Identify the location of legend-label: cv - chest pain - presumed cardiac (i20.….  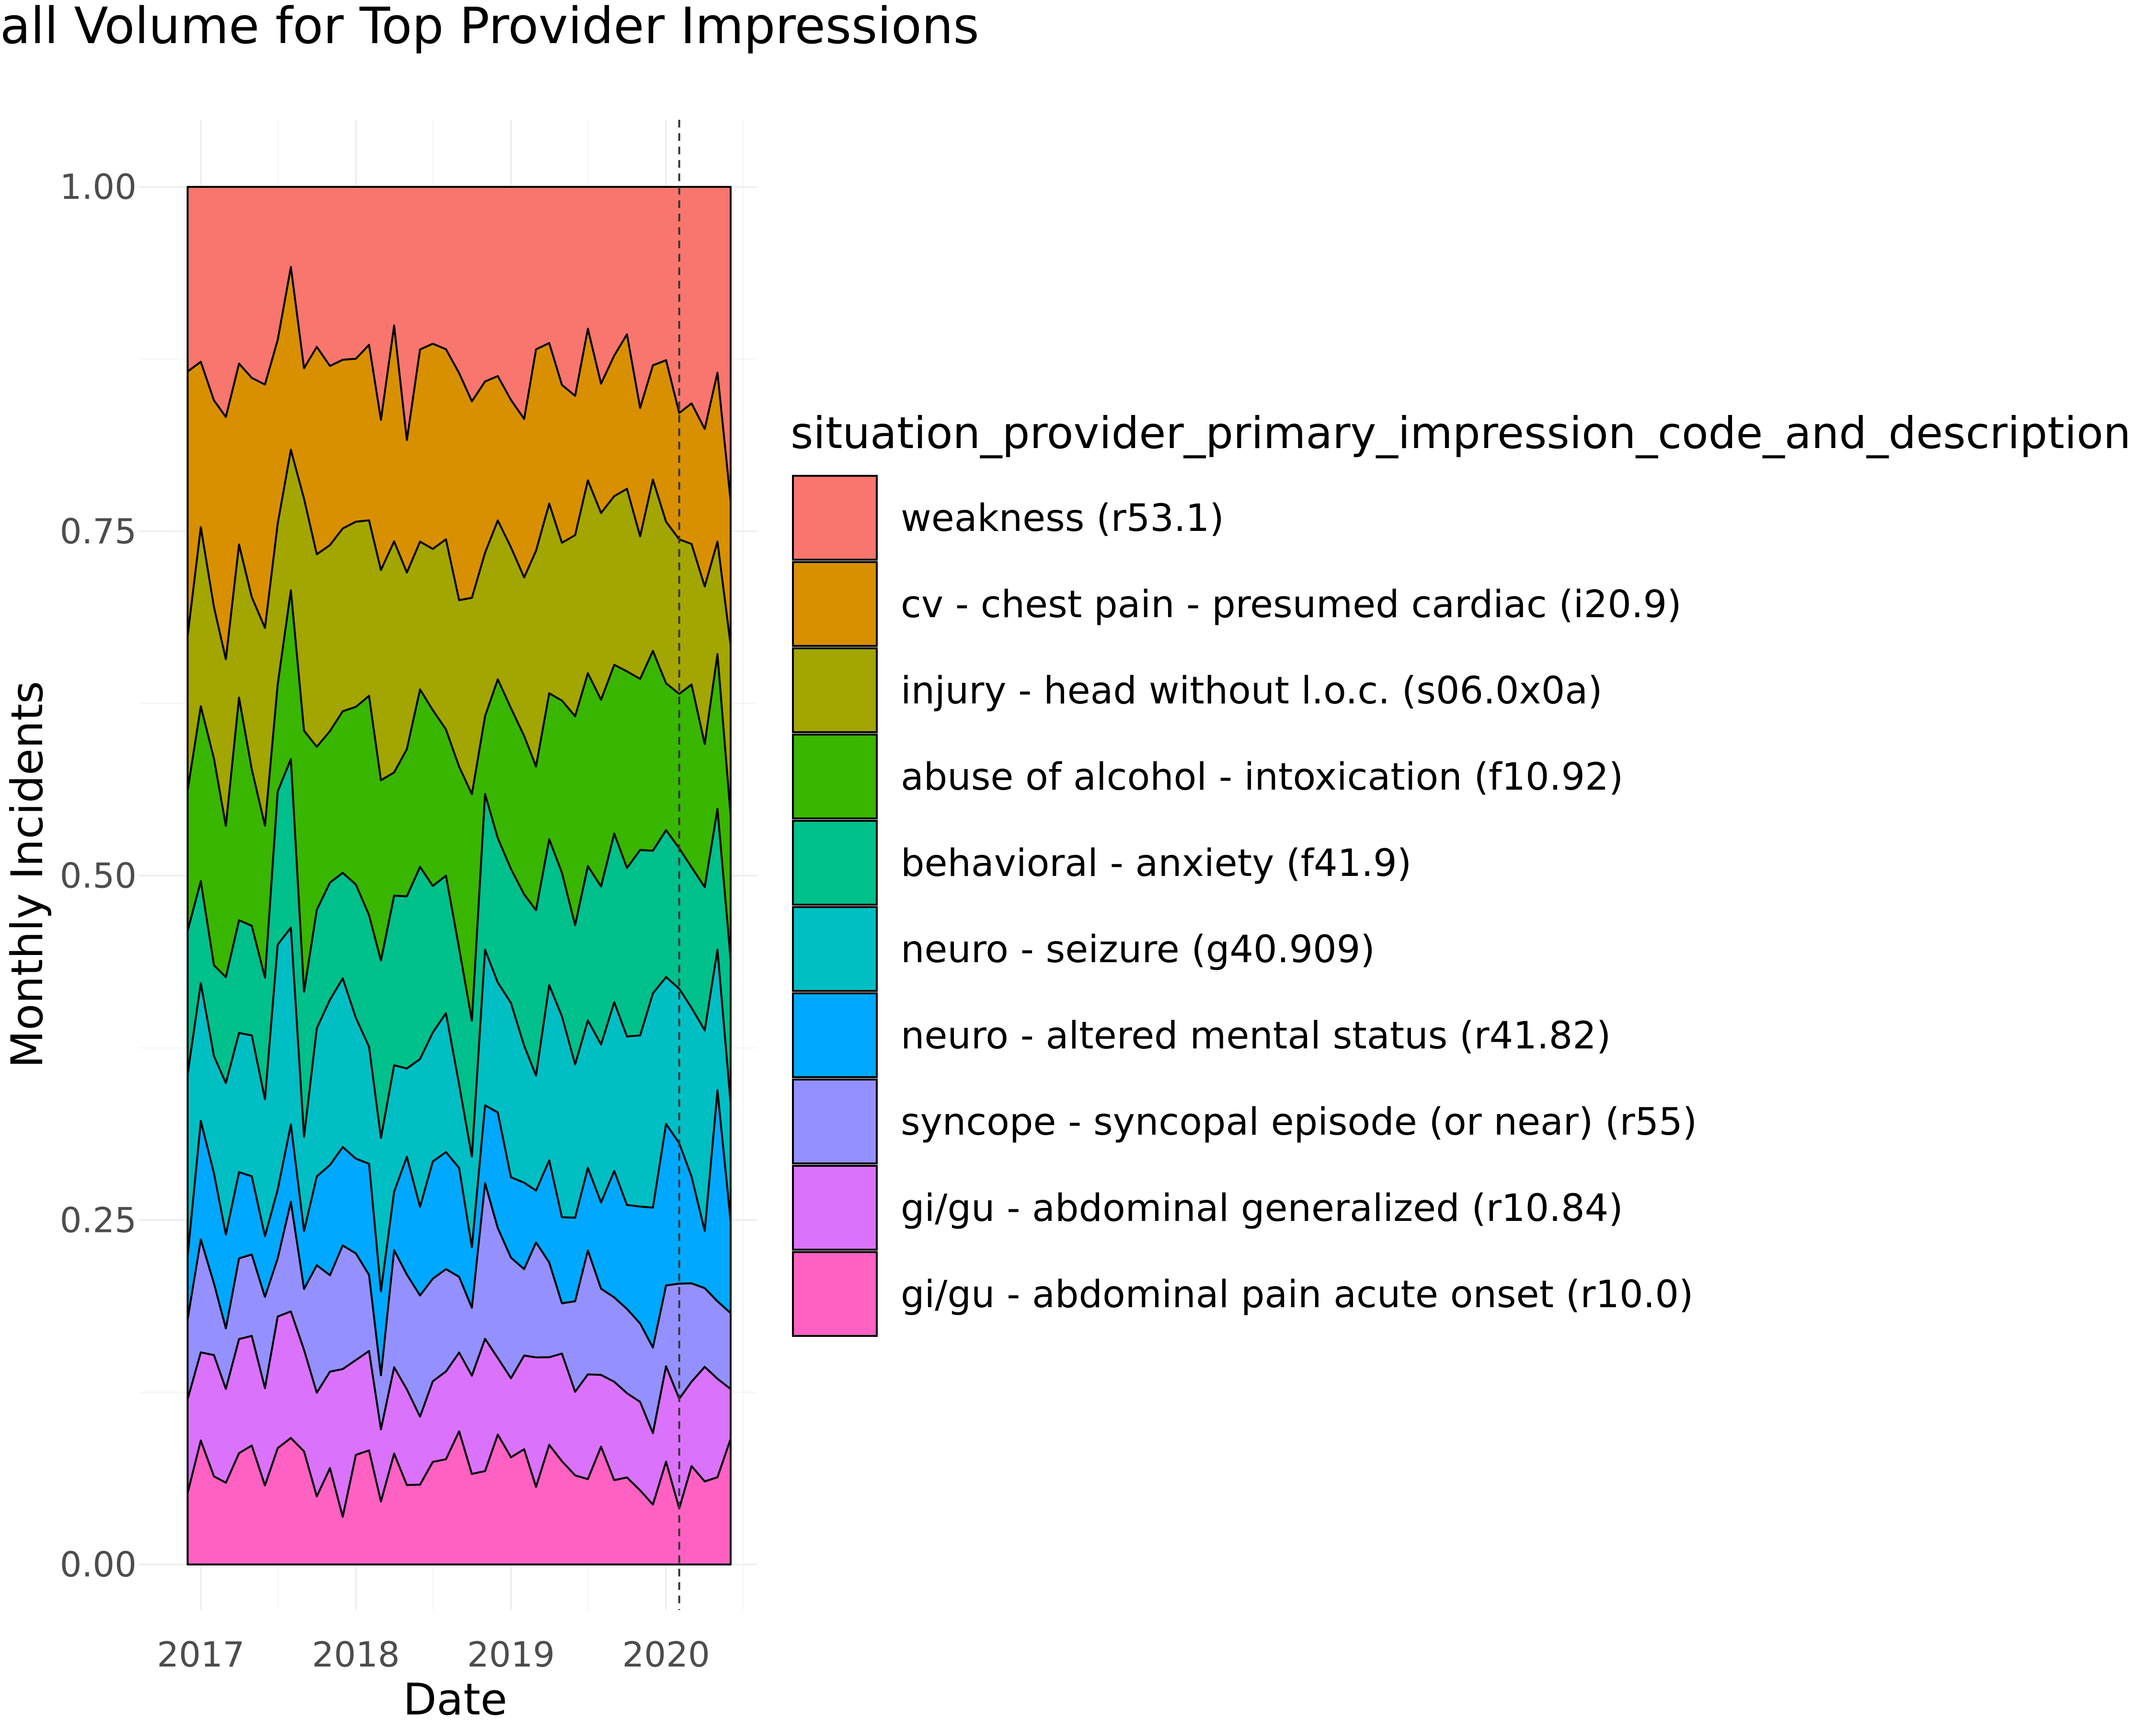
(1291, 604).